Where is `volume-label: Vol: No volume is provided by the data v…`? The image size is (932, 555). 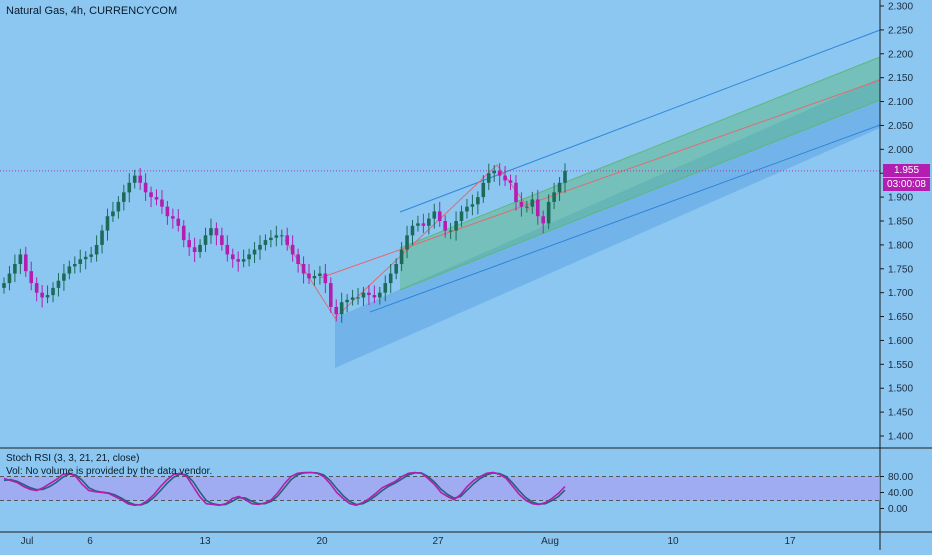
volume-label: Vol: No volume is provided by the data v… is located at coordinates (109, 471).